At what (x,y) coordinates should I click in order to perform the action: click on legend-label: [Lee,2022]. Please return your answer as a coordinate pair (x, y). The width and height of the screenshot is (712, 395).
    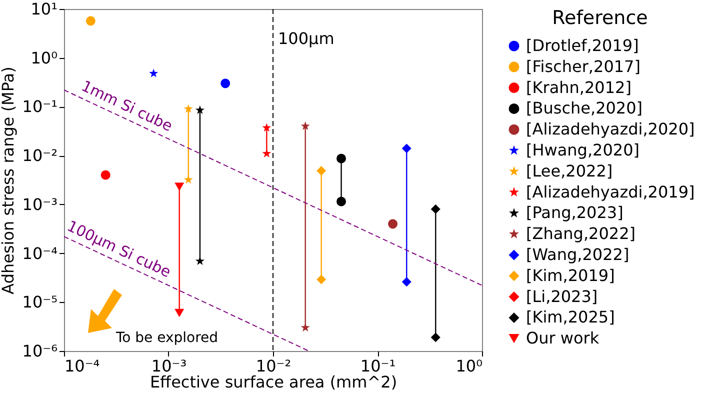
    Looking at the image, I should click on (569, 170).